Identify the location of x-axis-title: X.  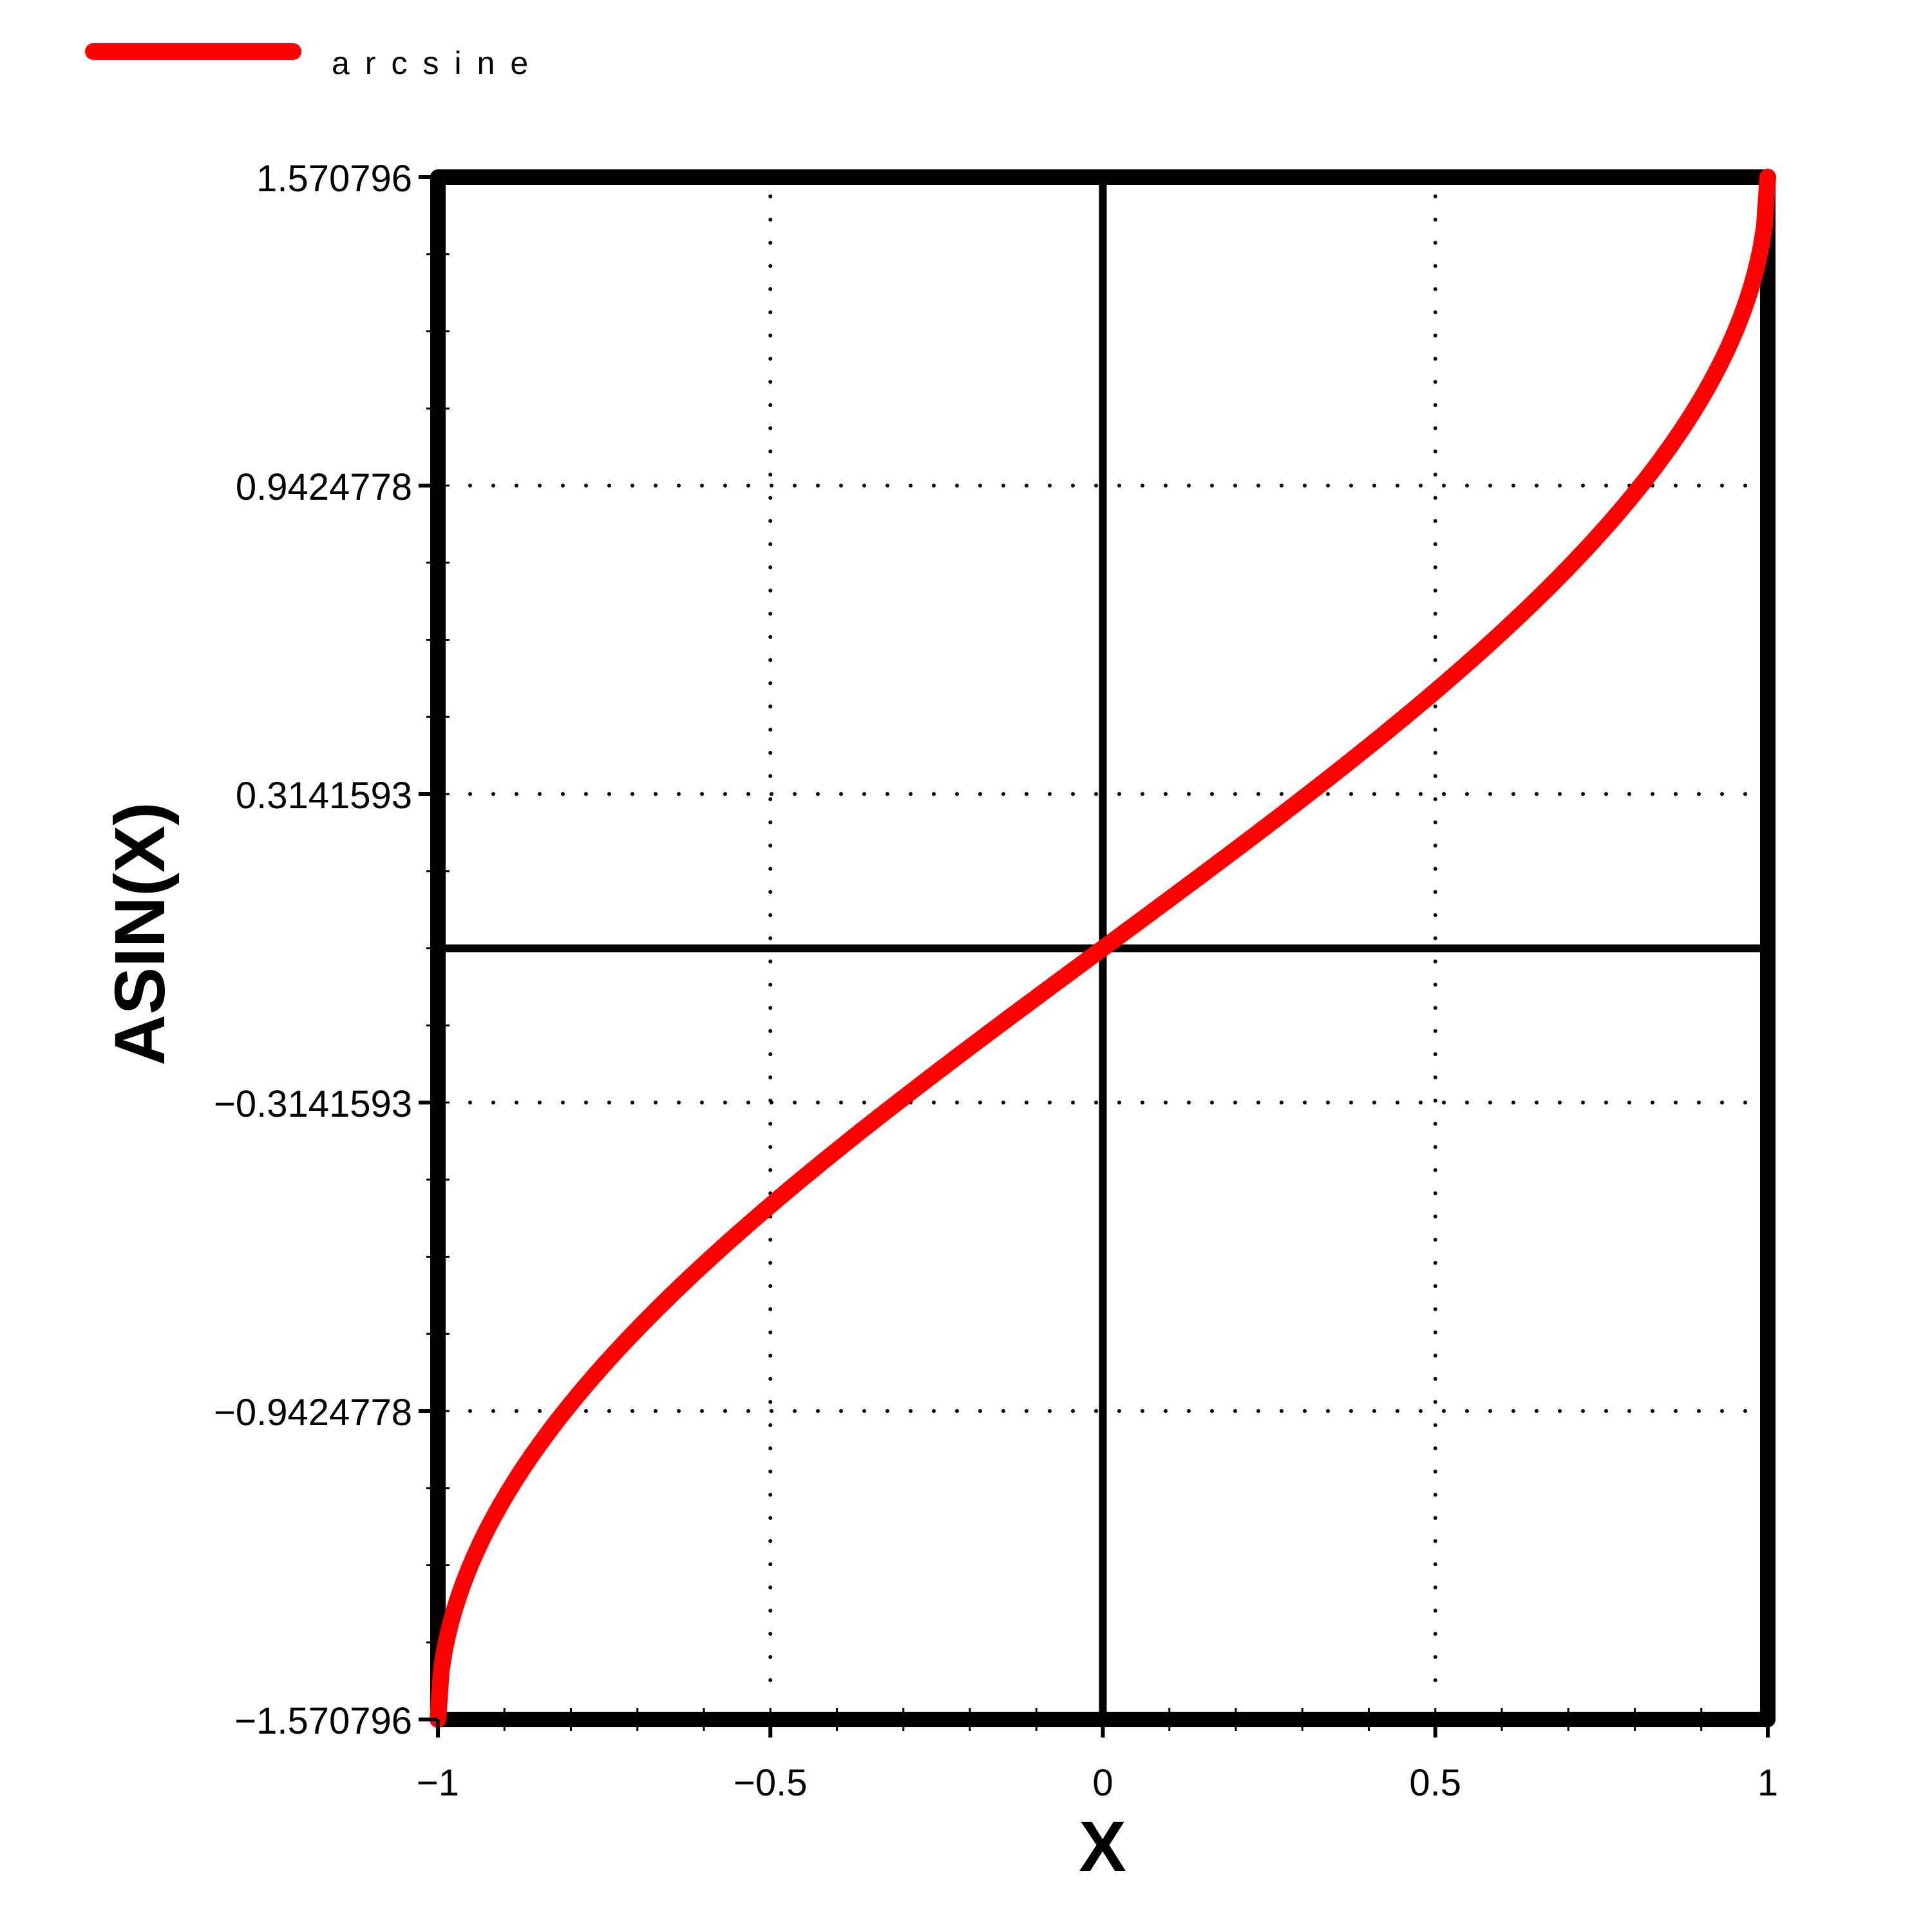
(1102, 1847).